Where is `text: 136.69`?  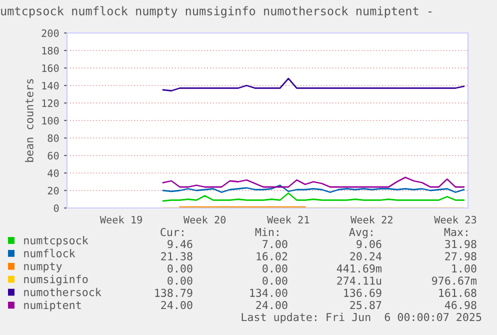
text: 136.69 is located at coordinates (363, 292).